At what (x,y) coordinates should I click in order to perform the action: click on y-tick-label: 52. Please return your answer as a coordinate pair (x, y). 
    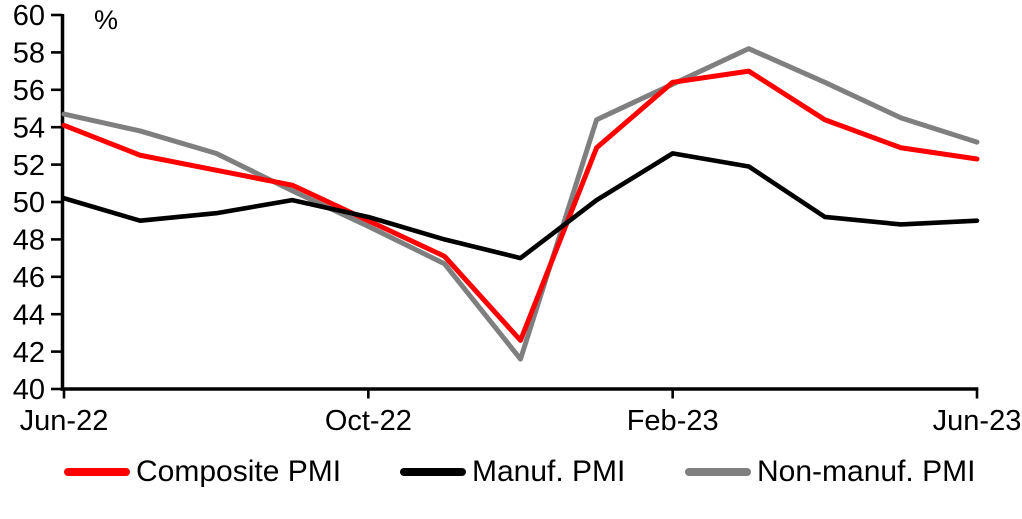
    Looking at the image, I should click on (29, 166).